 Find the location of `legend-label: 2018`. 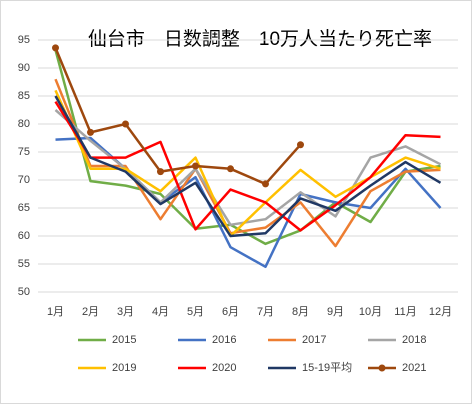

legend-label: 2018 is located at coordinates (414, 340).